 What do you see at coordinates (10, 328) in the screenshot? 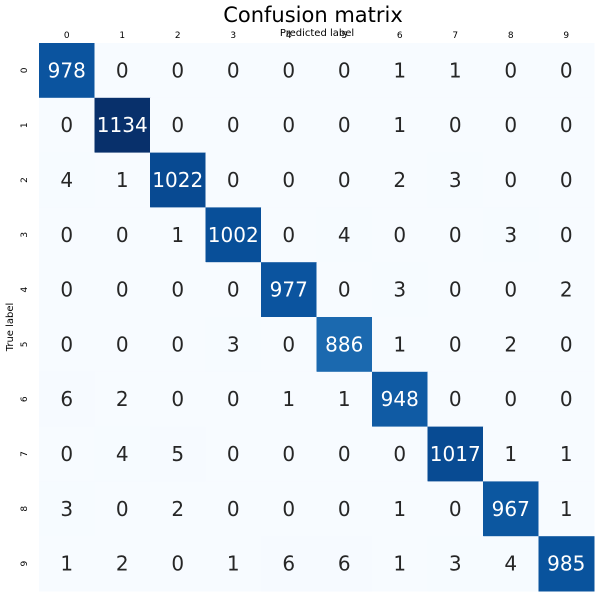
I see `y-axis-label: True label` at bounding box center [10, 328].